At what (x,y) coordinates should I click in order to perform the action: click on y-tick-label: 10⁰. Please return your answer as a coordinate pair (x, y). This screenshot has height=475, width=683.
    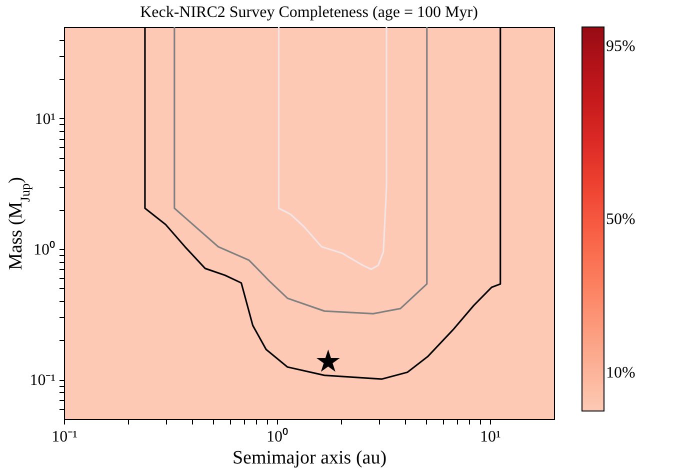
    Looking at the image, I should click on (45, 249).